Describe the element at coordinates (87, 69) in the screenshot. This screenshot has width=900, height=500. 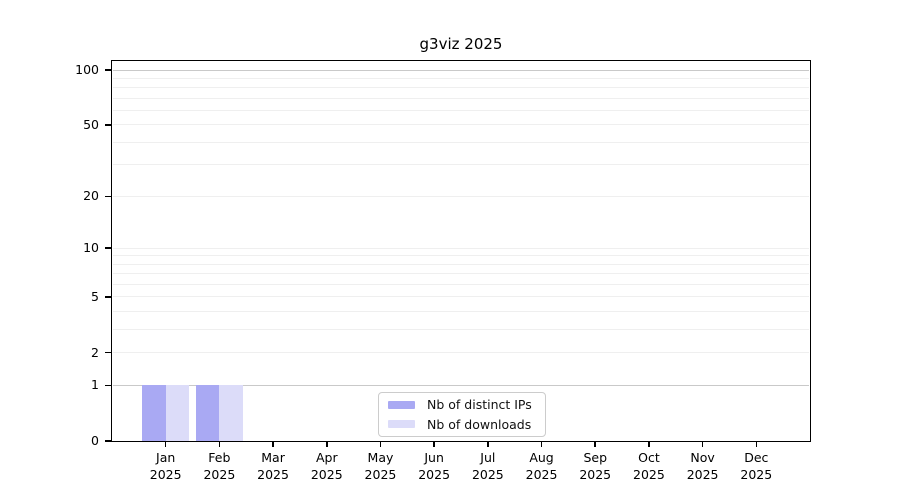
I see `y-tick-label: 100` at that location.